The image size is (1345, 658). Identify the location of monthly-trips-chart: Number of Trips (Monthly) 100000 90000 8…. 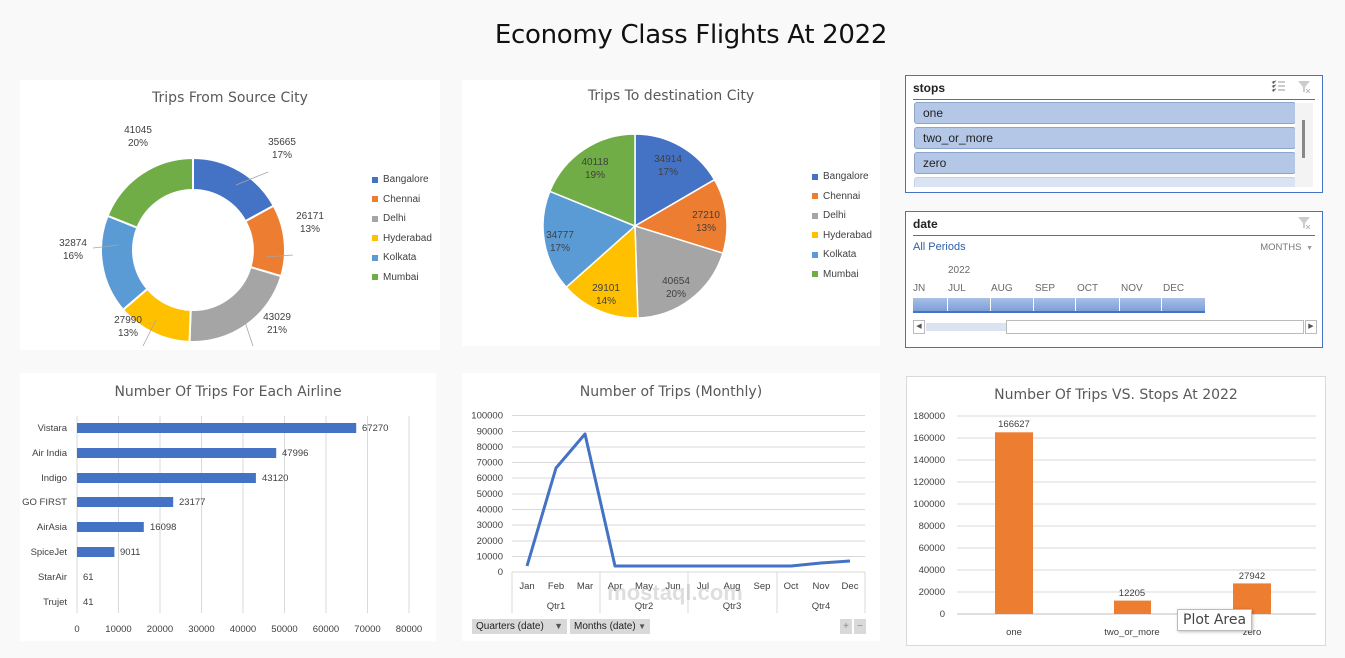
(671, 507).